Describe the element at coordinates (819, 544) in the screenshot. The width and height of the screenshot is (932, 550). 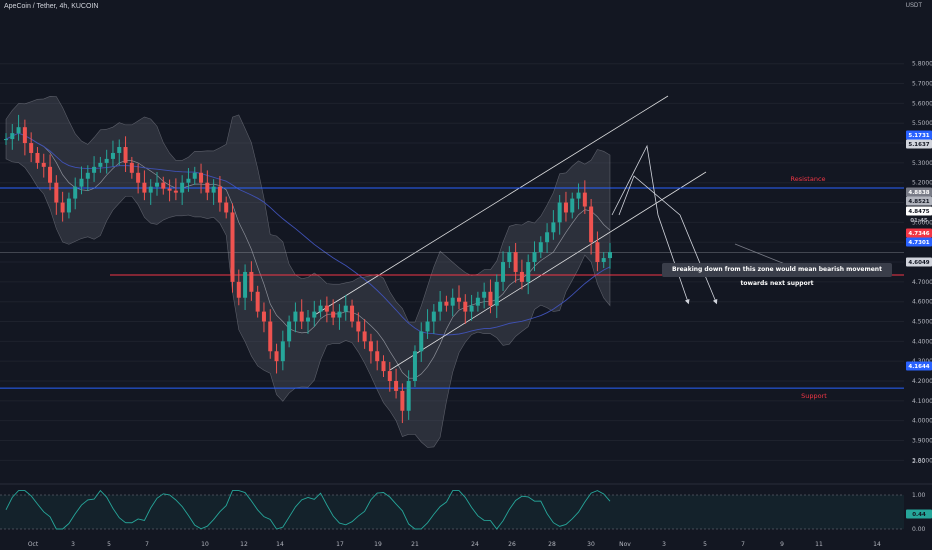
I see `time-tick: 11` at that location.